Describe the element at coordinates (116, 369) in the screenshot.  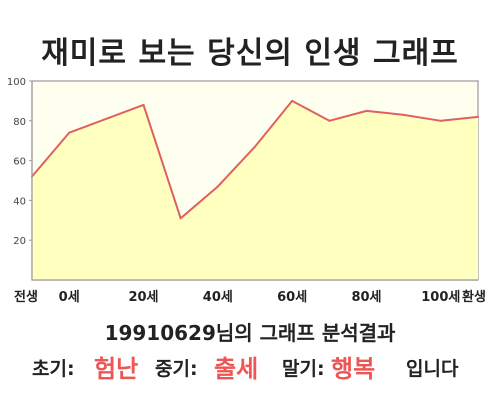
I see `early-value: 험난` at that location.